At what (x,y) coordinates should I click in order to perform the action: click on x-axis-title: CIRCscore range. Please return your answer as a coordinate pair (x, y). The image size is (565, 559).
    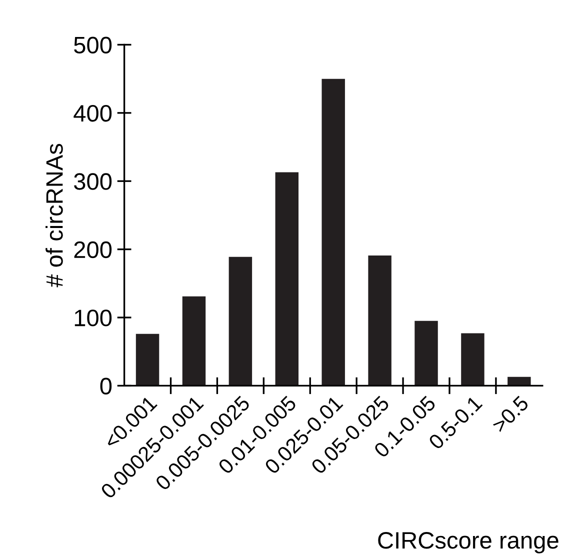
    Looking at the image, I should click on (468, 543).